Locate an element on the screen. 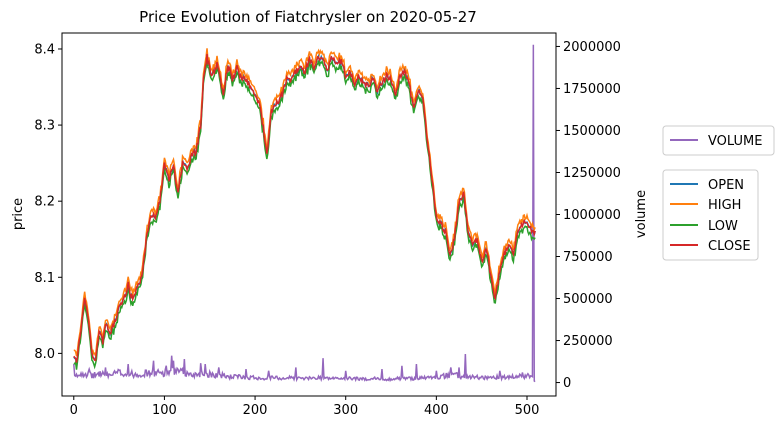 The image size is (782, 437). legend-price-box is located at coordinates (710, 215).